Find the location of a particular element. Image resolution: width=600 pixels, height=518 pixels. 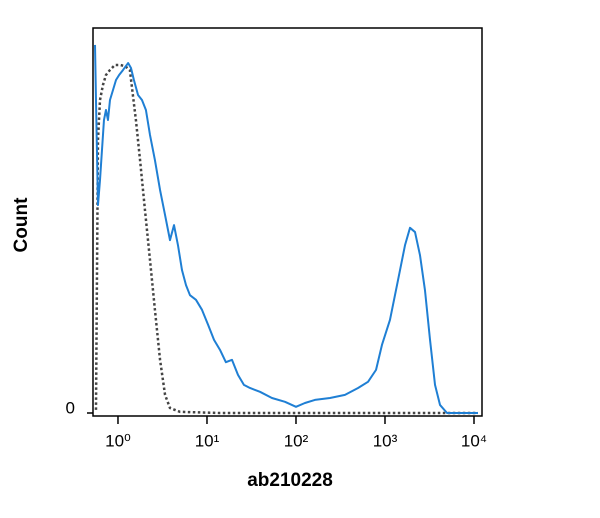

x-tick-label: 10⁴ is located at coordinates (474, 440).